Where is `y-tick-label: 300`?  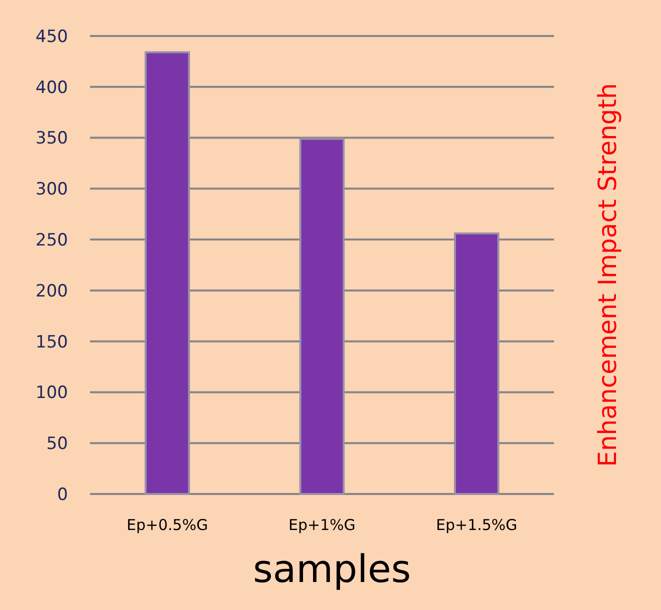
y-tick-label: 300 is located at coordinates (52, 190).